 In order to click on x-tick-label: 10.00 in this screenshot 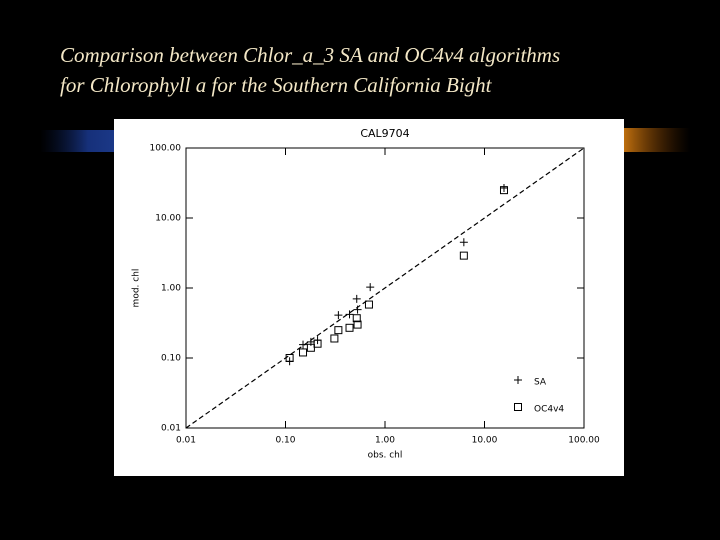, I will do `click(485, 441)`.